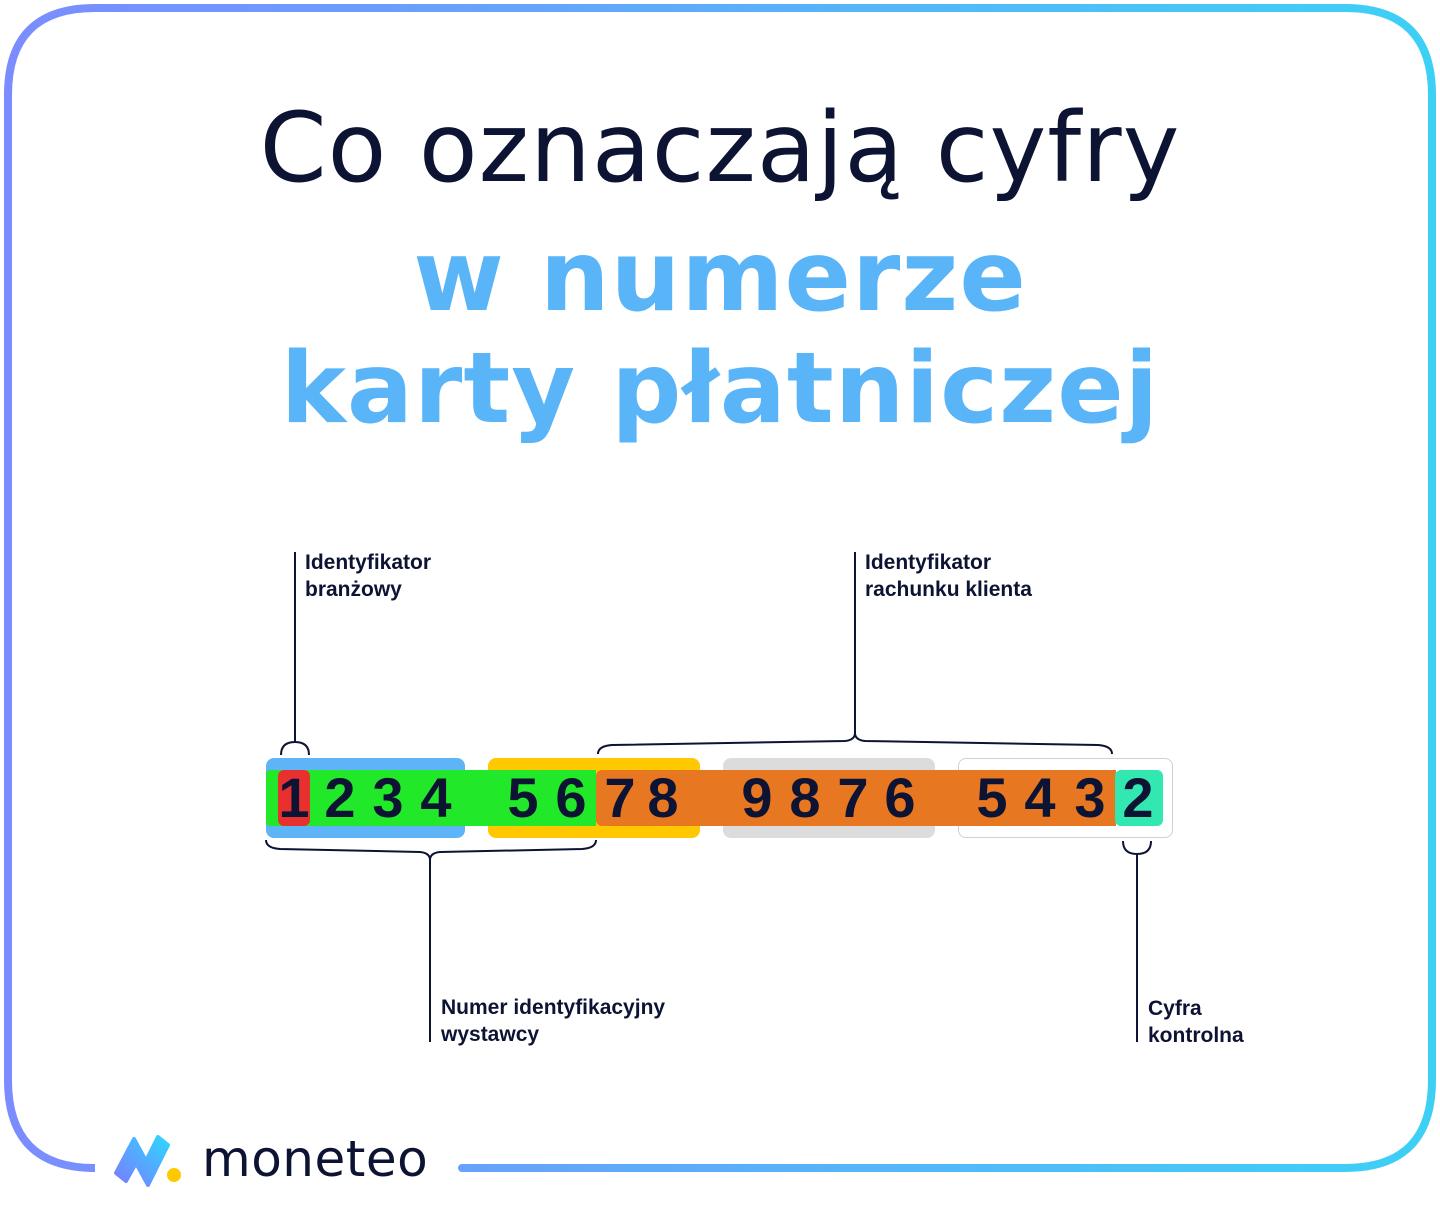 The image size is (1440, 1211). I want to click on title-line-3: karty płatniczej, so click(720, 389).